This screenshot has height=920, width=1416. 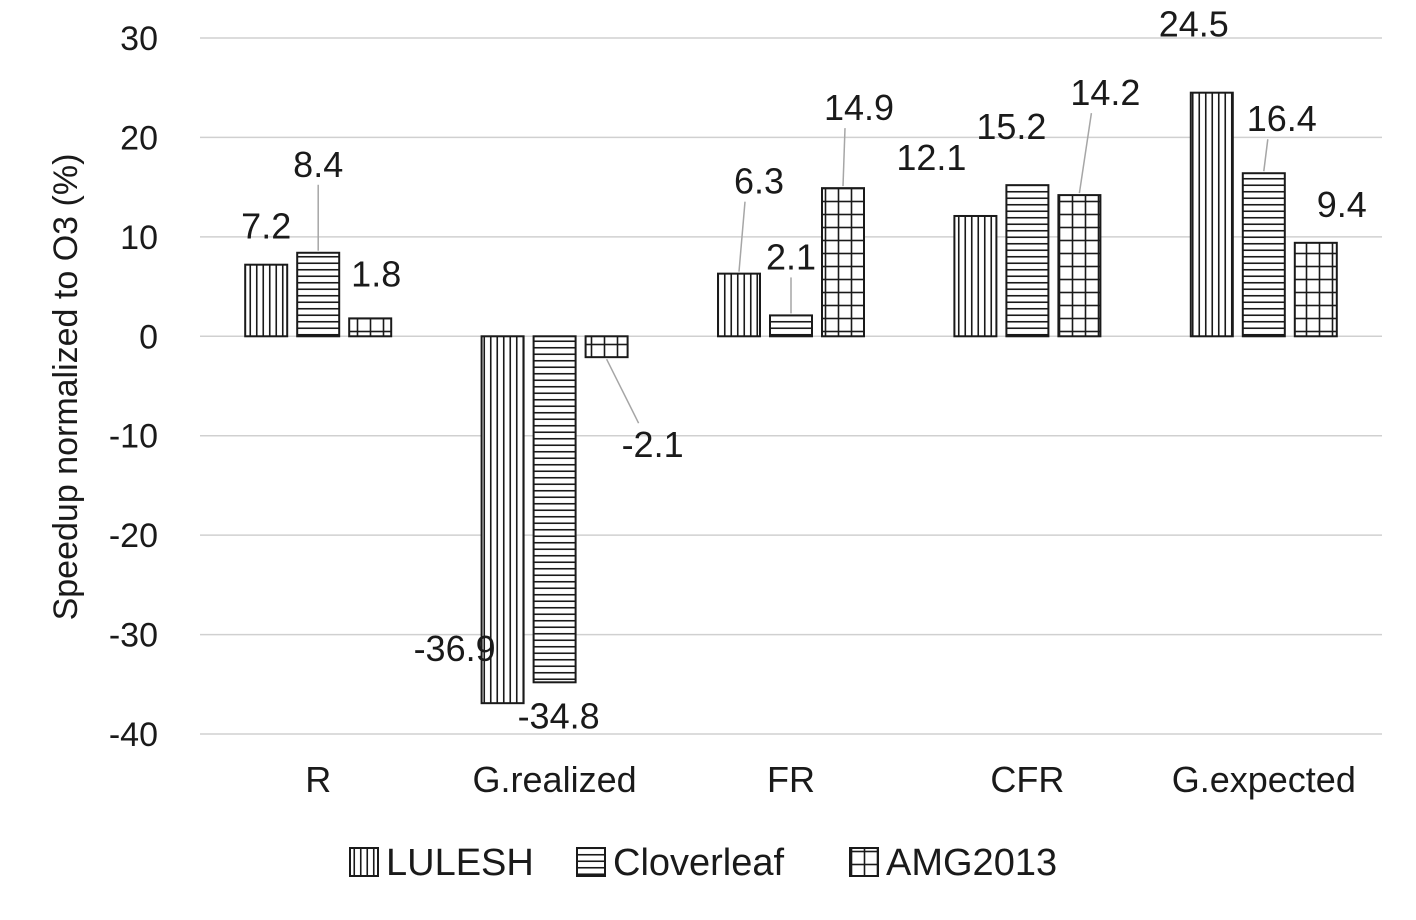 What do you see at coordinates (559, 715) in the screenshot?
I see `data-label: -34.8` at bounding box center [559, 715].